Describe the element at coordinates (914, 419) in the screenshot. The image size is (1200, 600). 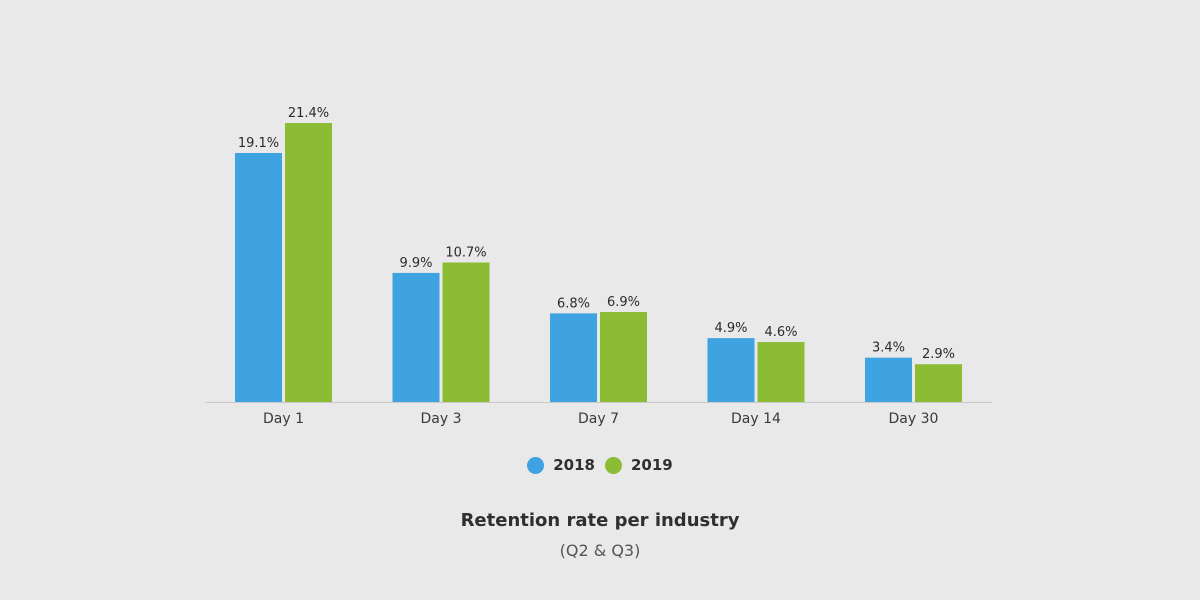
I see `x-tick-label: Day 30` at that location.